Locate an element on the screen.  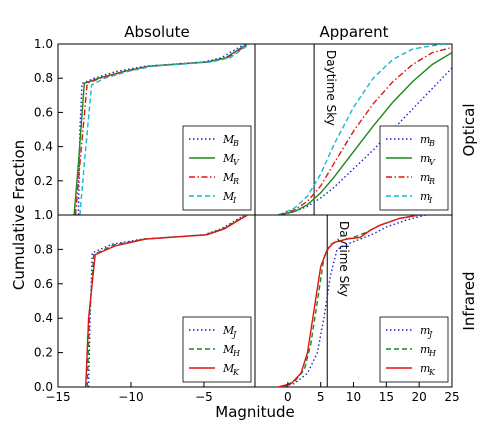
x-tick-label: 25 is located at coordinates (451, 397).